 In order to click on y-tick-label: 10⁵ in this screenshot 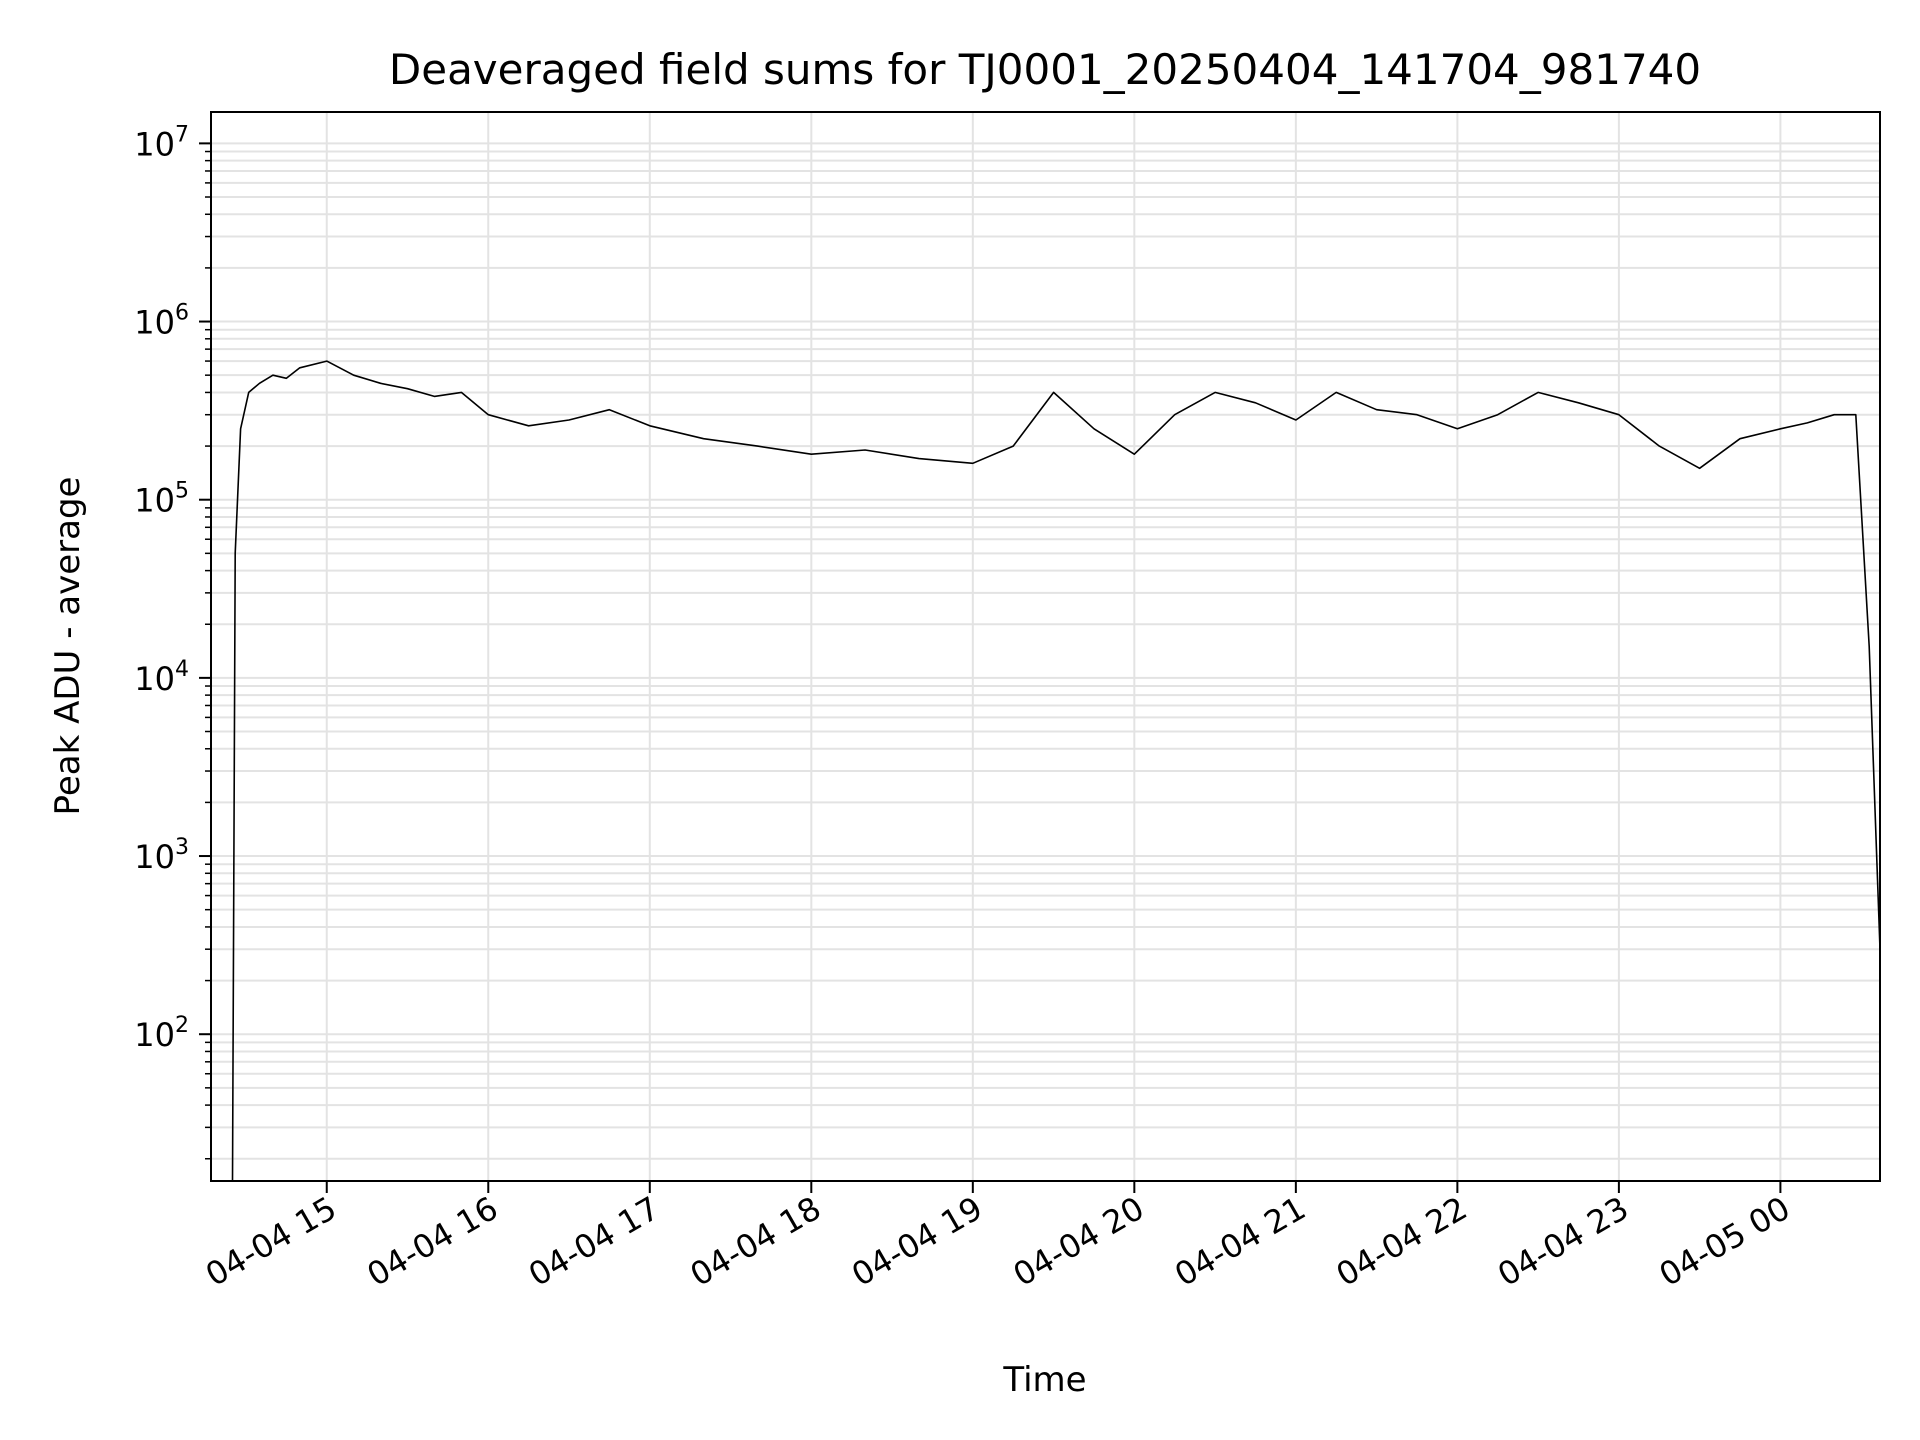, I will do `click(161, 499)`.